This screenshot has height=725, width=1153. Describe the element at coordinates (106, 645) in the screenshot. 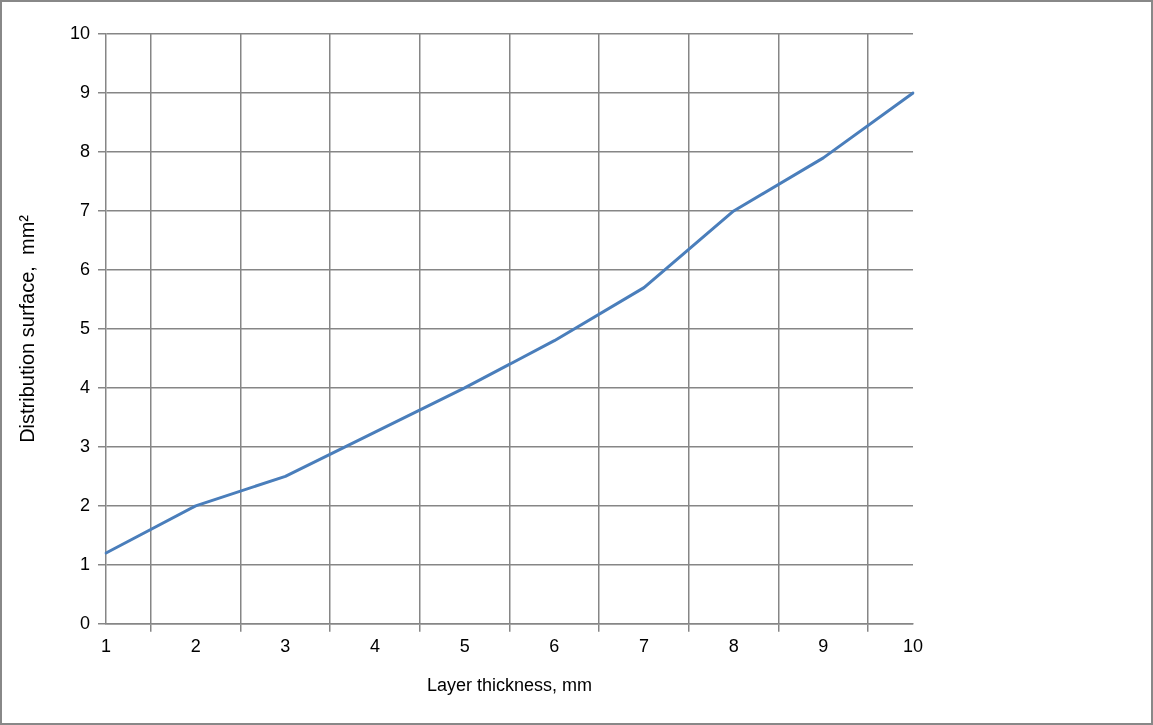

I see `x-tick-label: 1` at that location.